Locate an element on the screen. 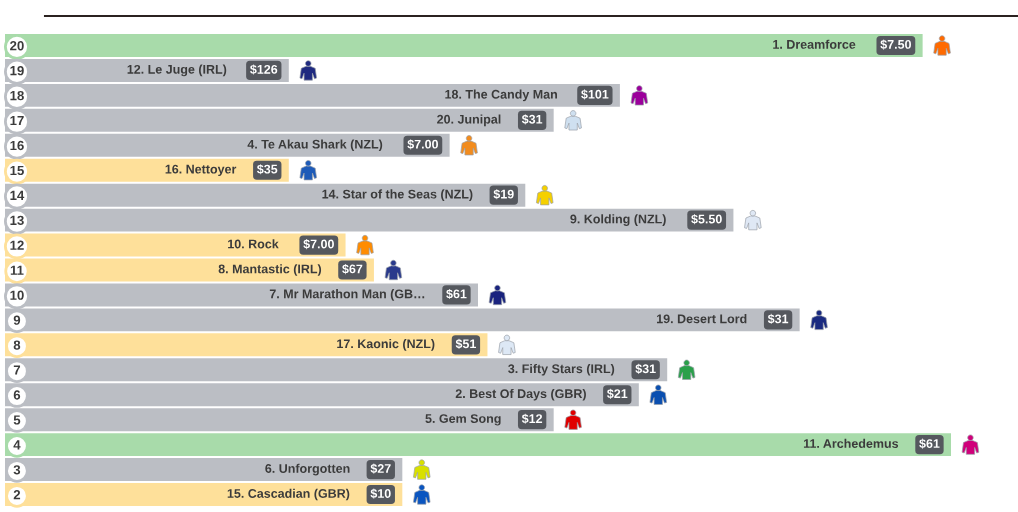 The height and width of the screenshot is (512, 1018). y-tick-label: 4 is located at coordinates (17, 445).